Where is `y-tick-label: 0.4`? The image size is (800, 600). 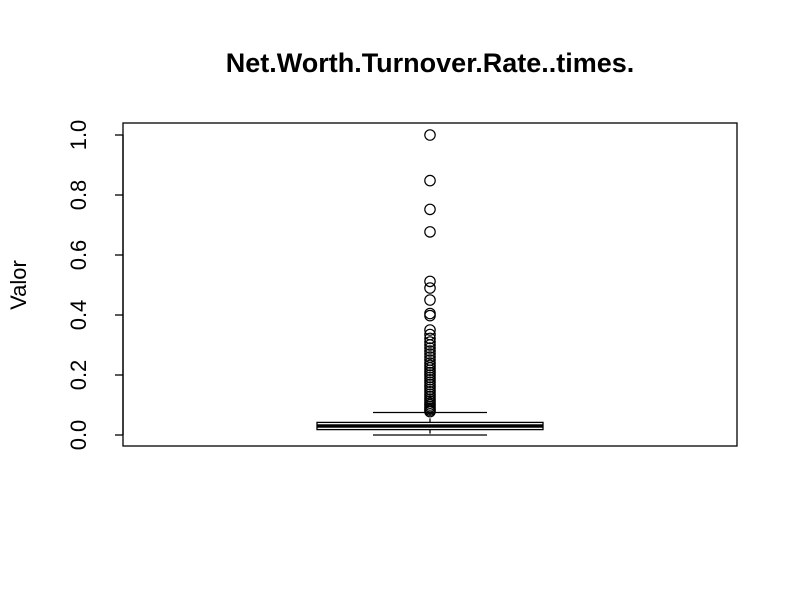
y-tick-label: 0.4 is located at coordinates (78, 315).